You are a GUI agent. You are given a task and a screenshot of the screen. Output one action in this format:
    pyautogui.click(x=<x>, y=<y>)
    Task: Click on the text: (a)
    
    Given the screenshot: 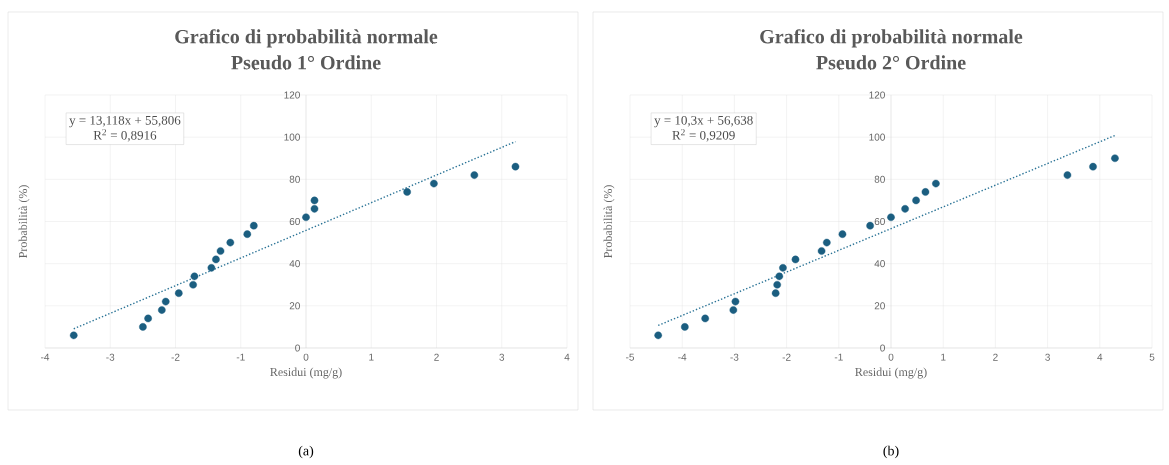 What is the action you would take?
    pyautogui.click(x=306, y=452)
    